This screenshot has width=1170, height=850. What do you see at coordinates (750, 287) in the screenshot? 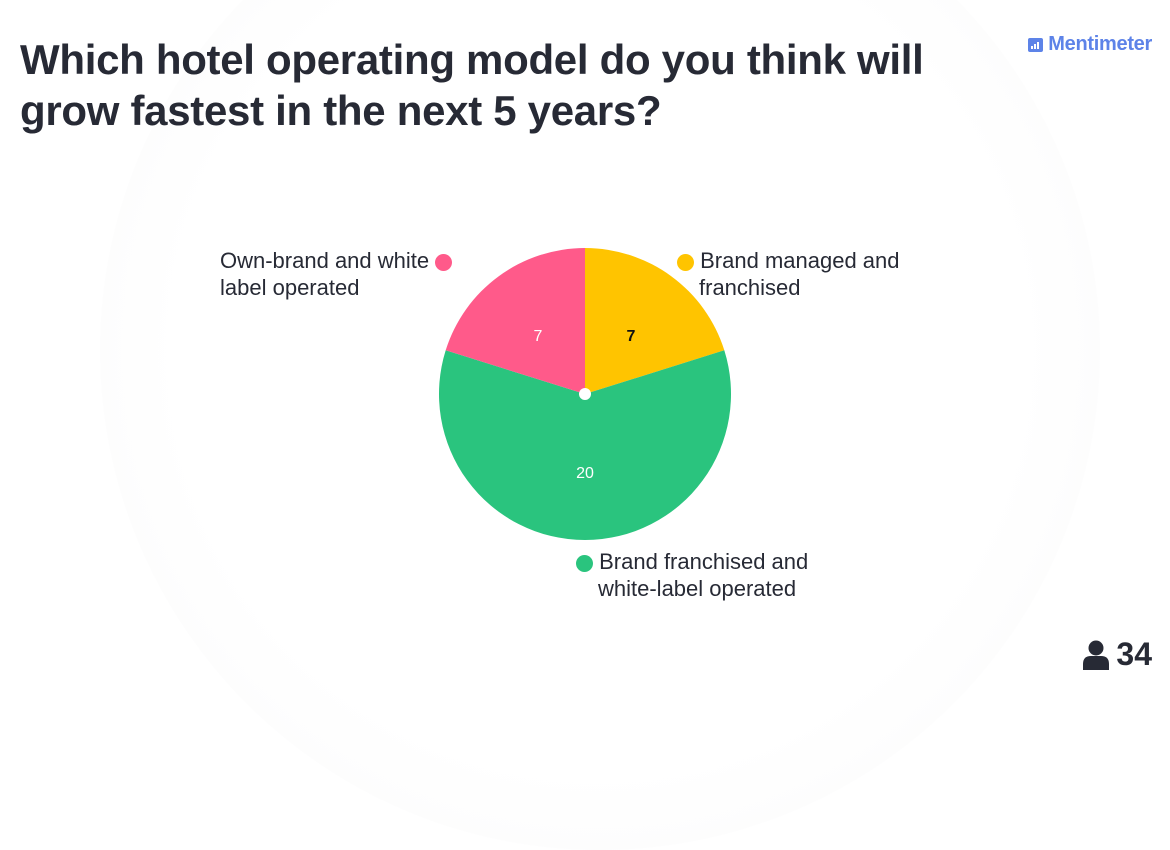
I see `legend-text: franchised` at bounding box center [750, 287].